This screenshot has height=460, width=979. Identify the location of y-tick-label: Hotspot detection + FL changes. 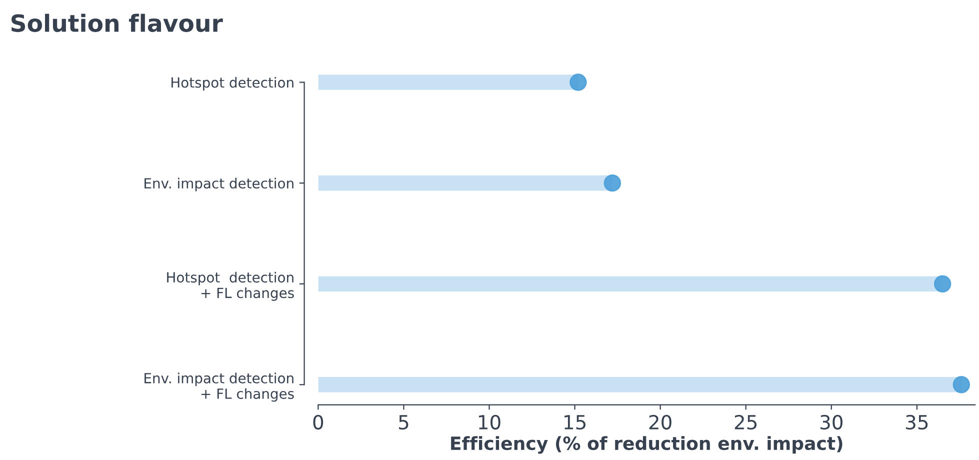
(230, 286).